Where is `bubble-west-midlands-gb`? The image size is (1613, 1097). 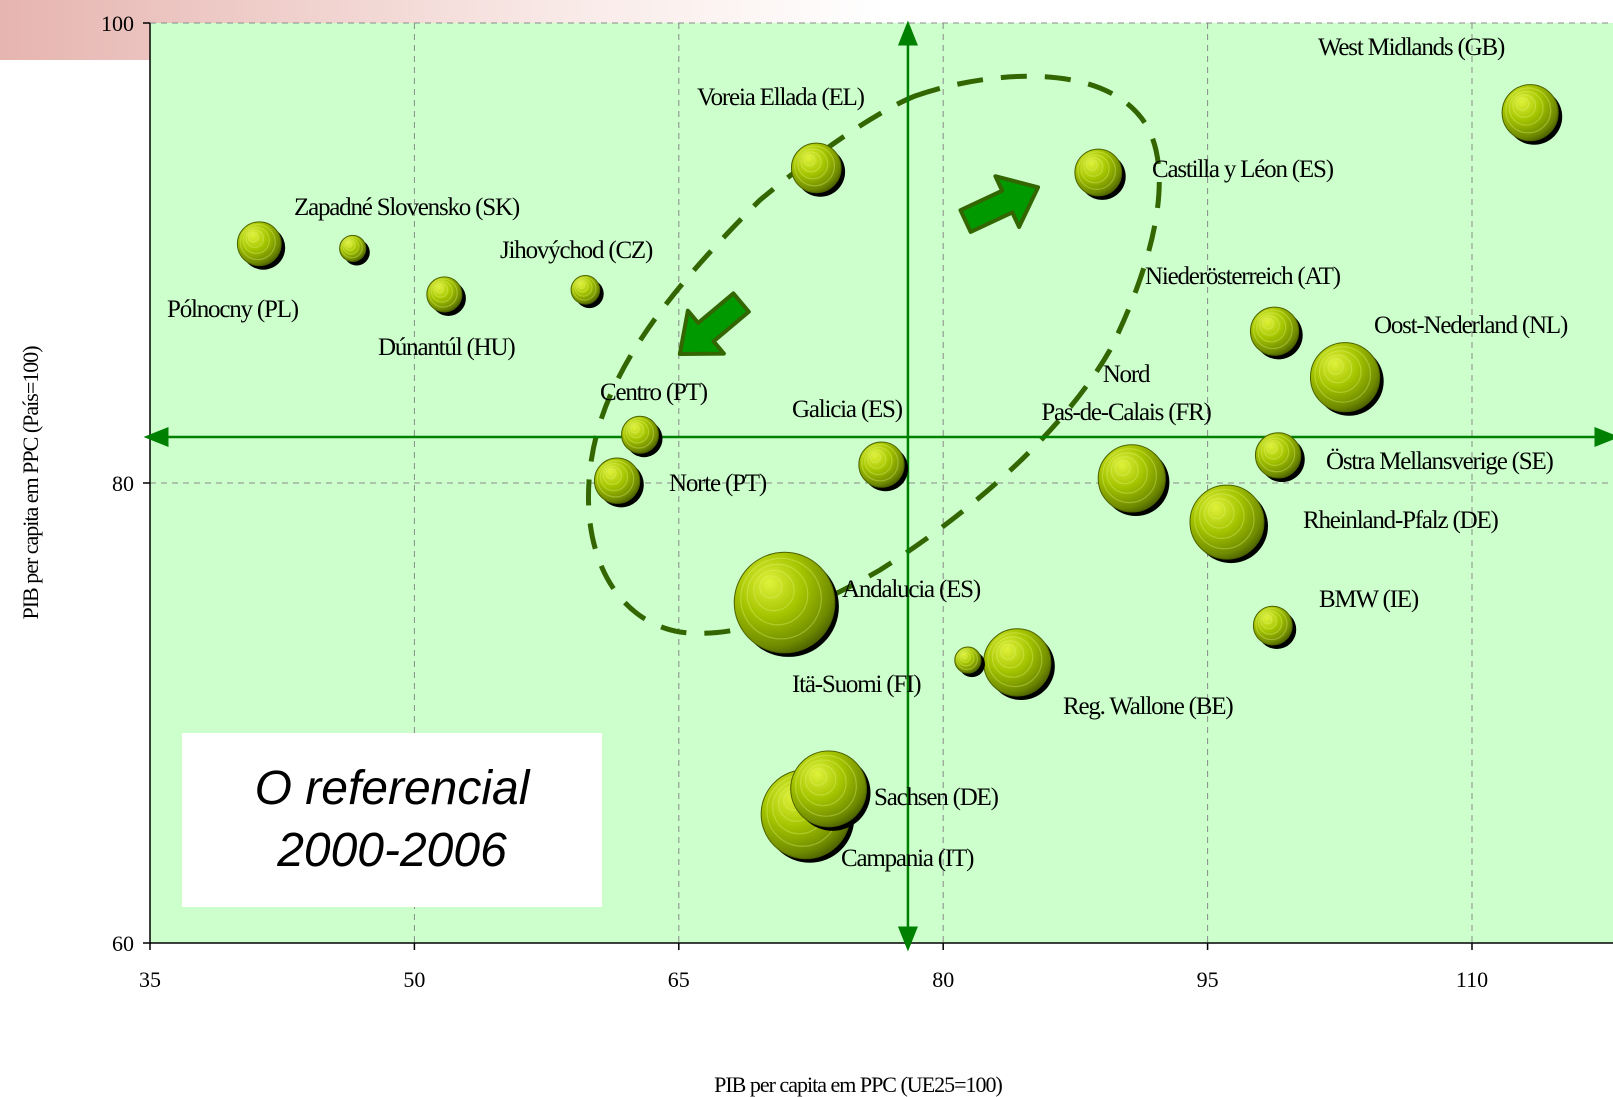
bubble-west-midlands-gb is located at coordinates (1532, 114).